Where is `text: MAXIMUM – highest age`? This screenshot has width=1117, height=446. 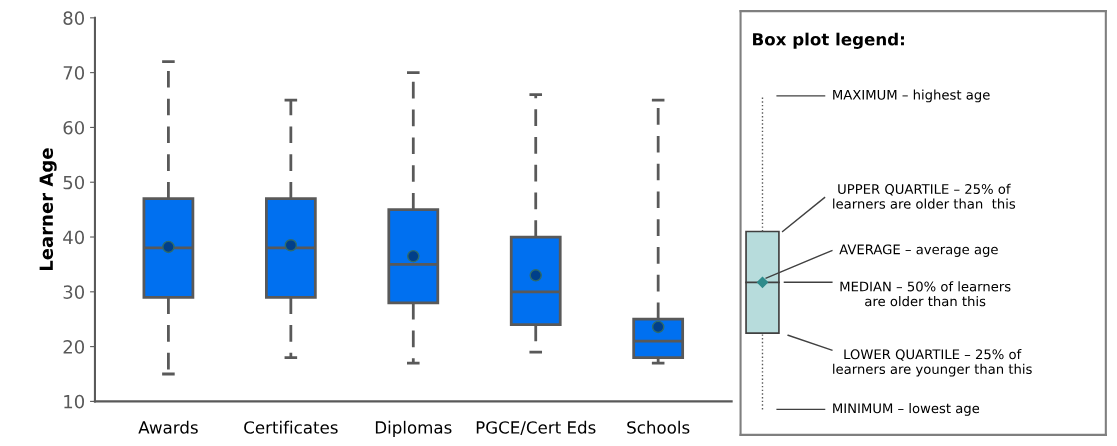 text: MAXIMUM – highest age is located at coordinates (911, 96).